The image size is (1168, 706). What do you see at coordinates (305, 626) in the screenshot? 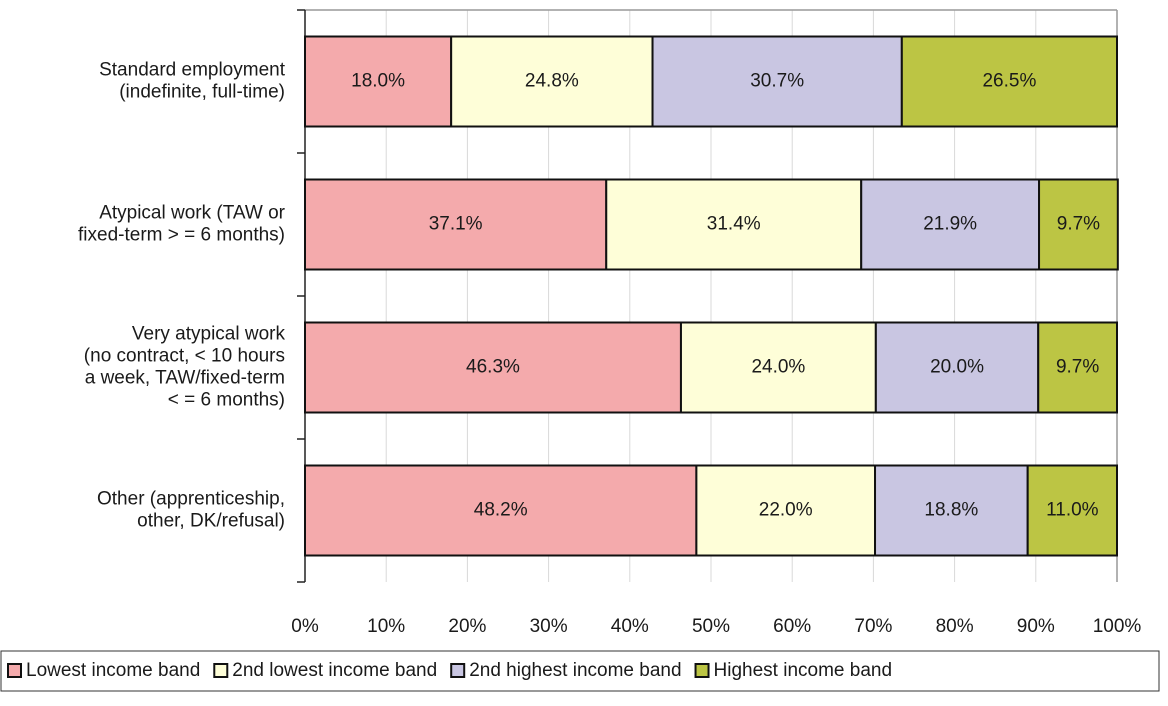
I see `x-tick-label: 0%` at bounding box center [305, 626].